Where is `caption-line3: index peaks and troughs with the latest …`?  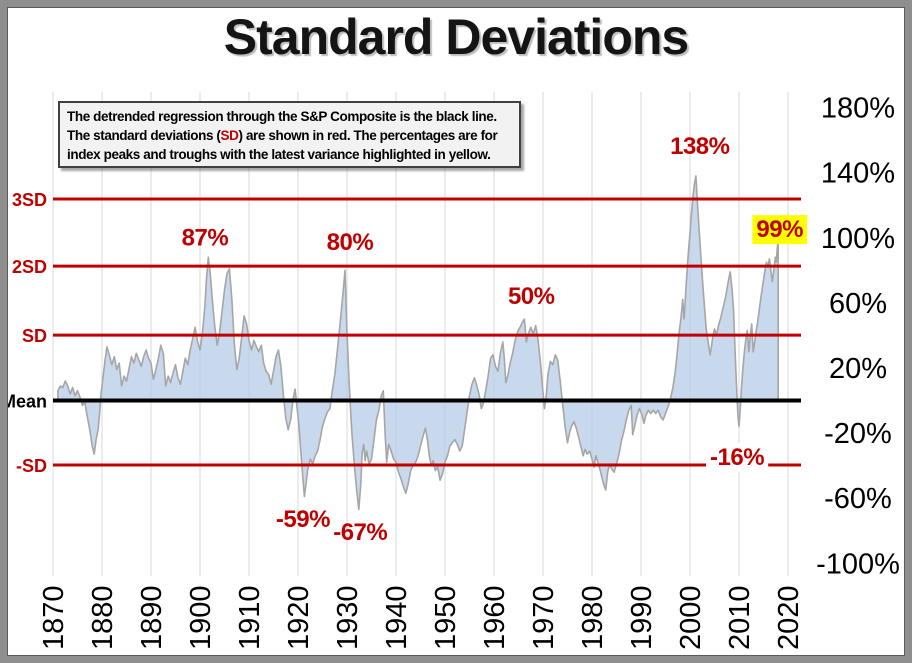
caption-line3: index peaks and troughs with the latest … is located at coordinates (279, 154).